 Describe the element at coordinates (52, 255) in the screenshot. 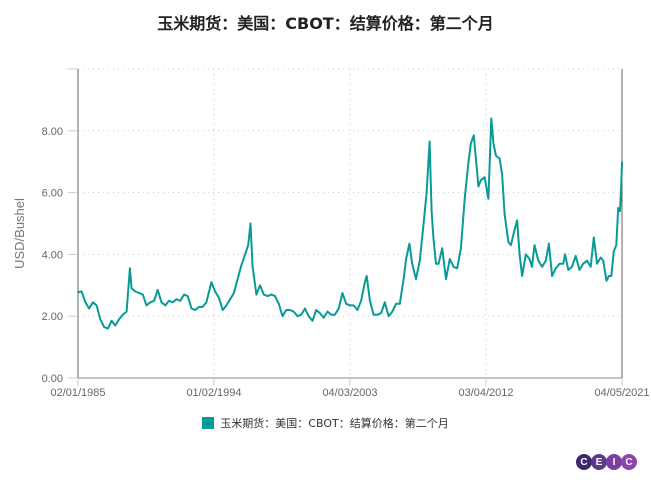

I see `y-tick-label: 4.00` at that location.